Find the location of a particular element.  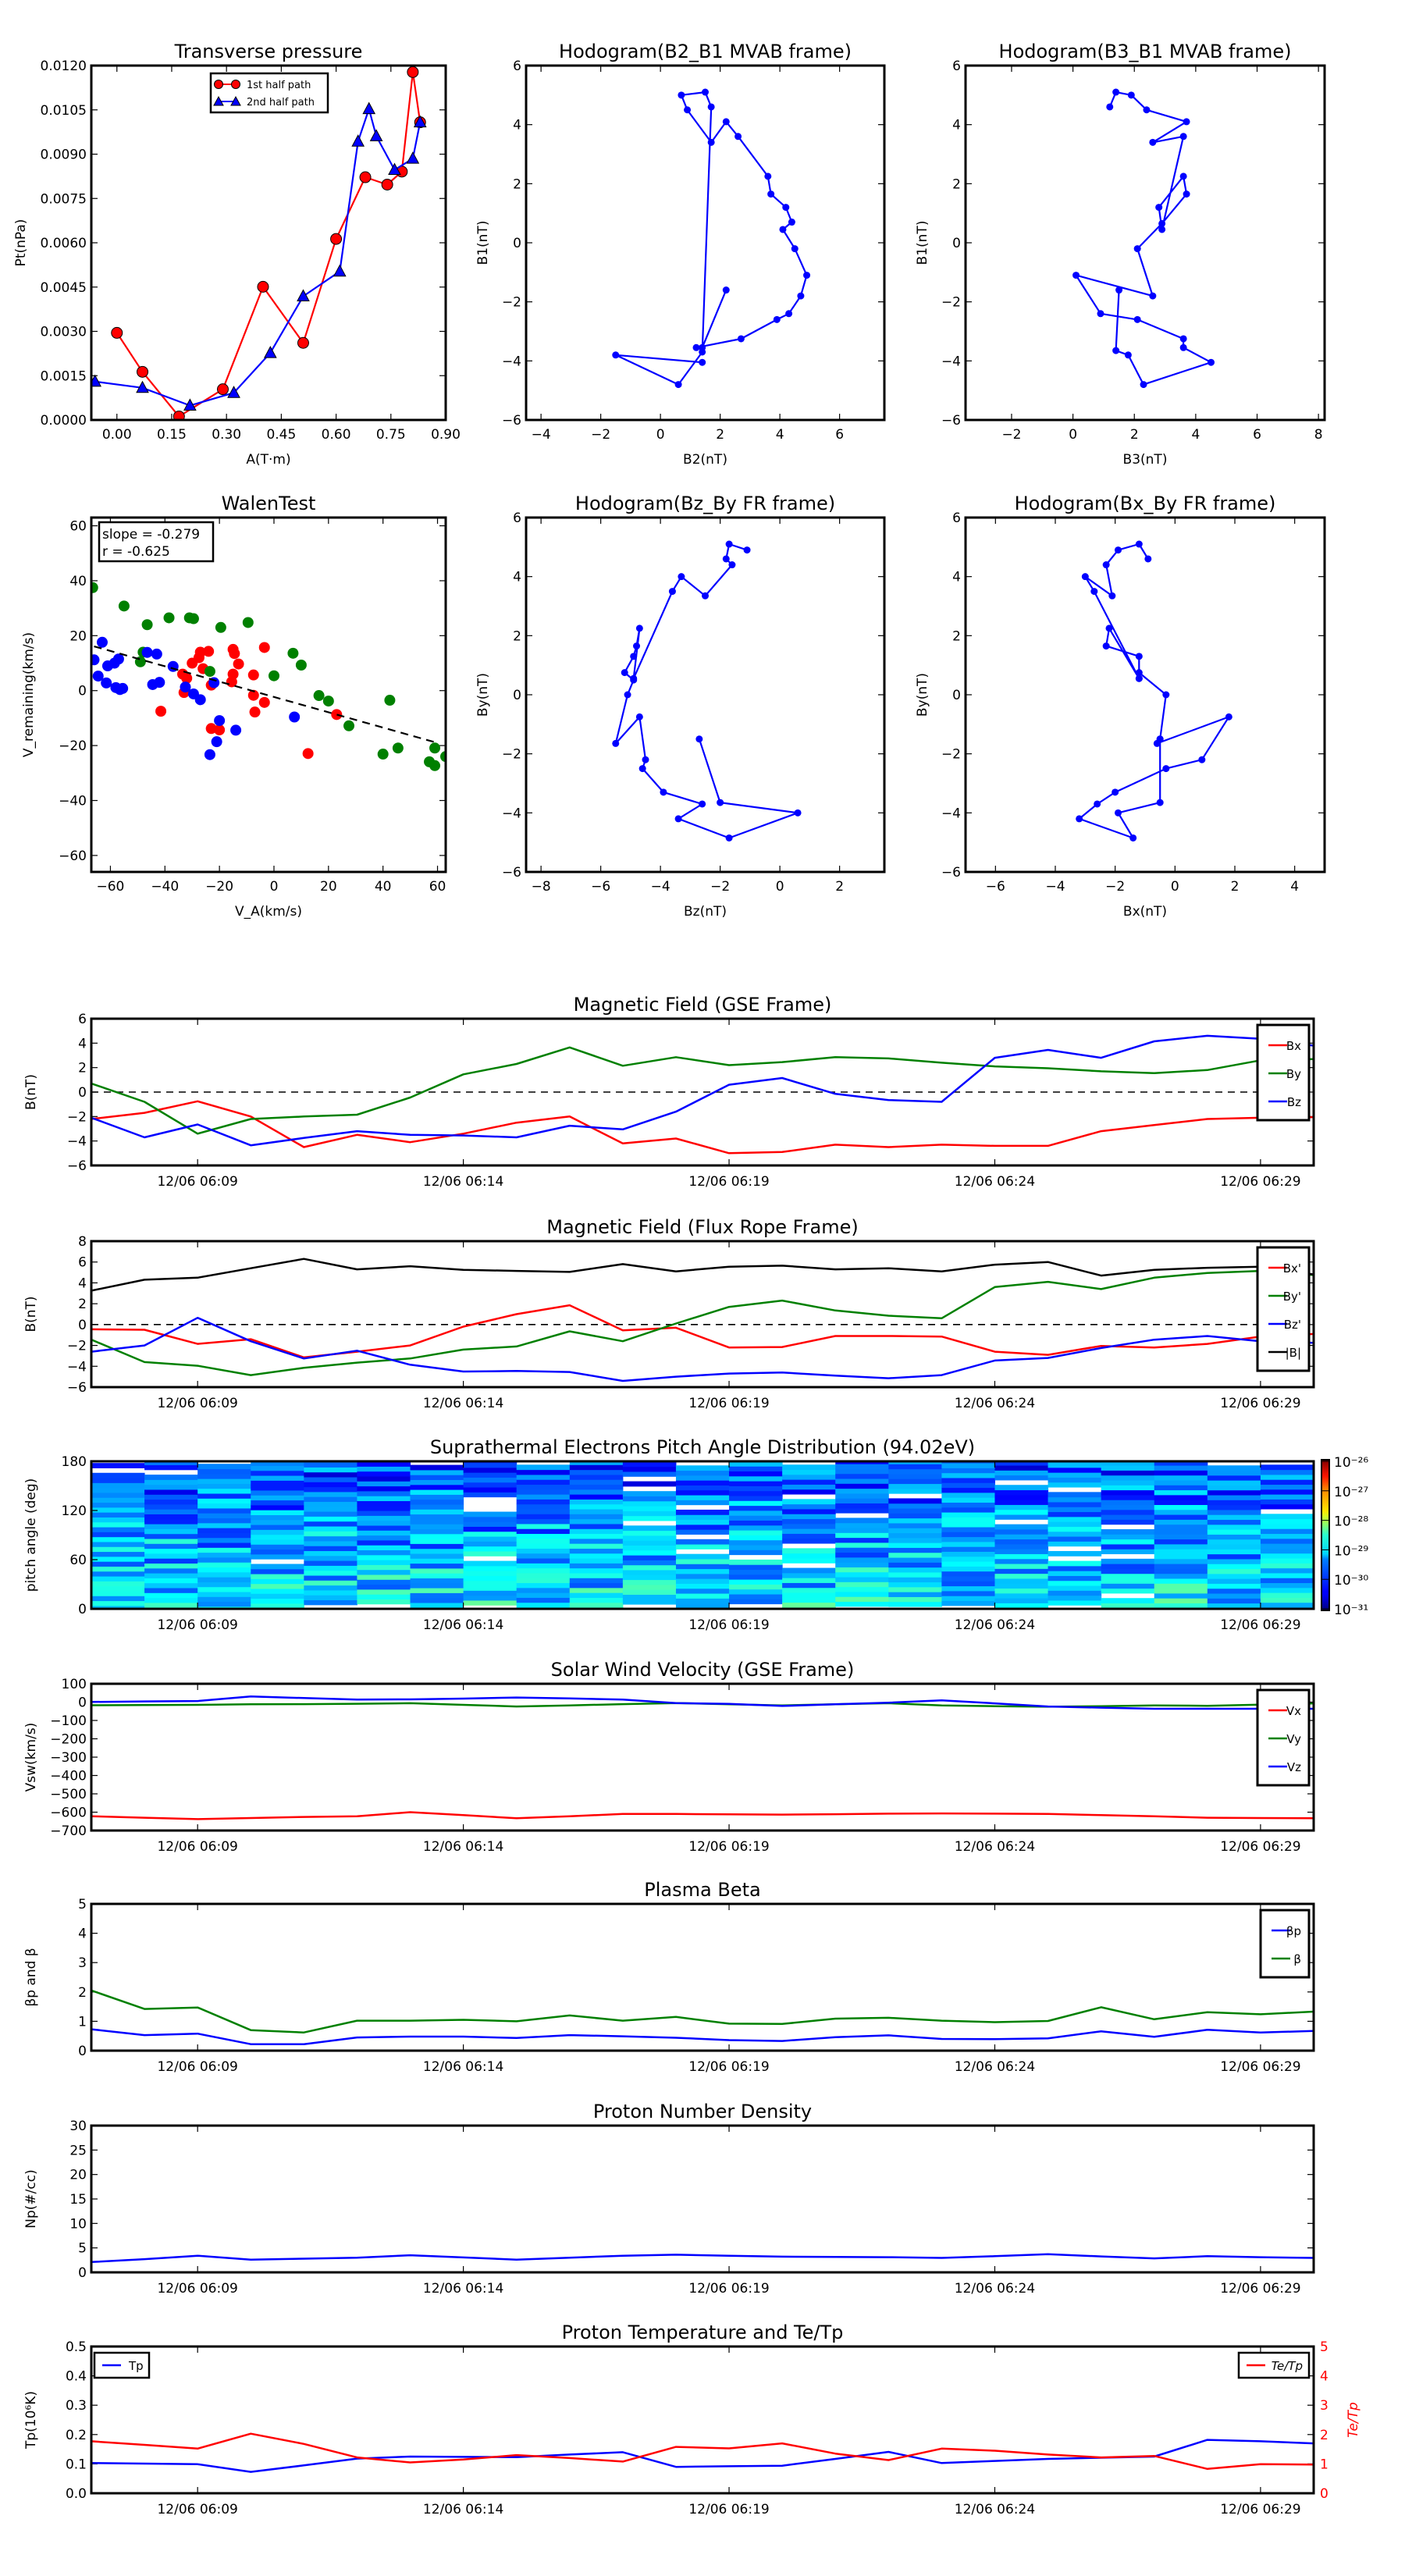

scatter-point-z-component is located at coordinates (95, 660).